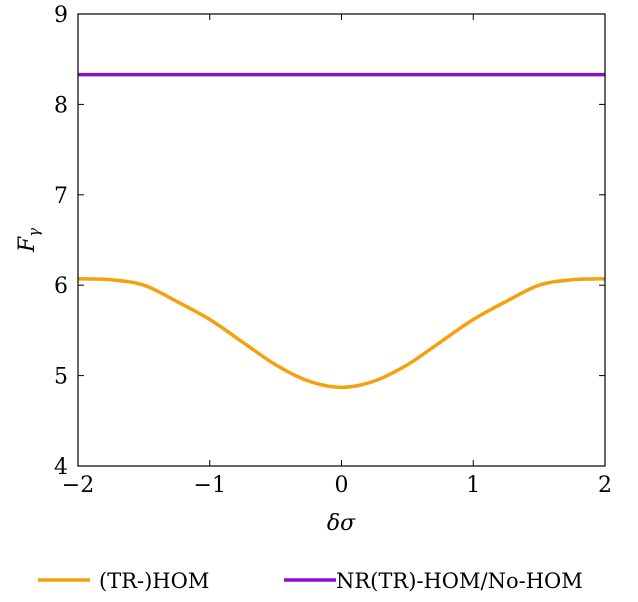 This screenshot has height=602, width=638. What do you see at coordinates (27, 244) in the screenshot?
I see `y-axis-label-main: F` at bounding box center [27, 244].